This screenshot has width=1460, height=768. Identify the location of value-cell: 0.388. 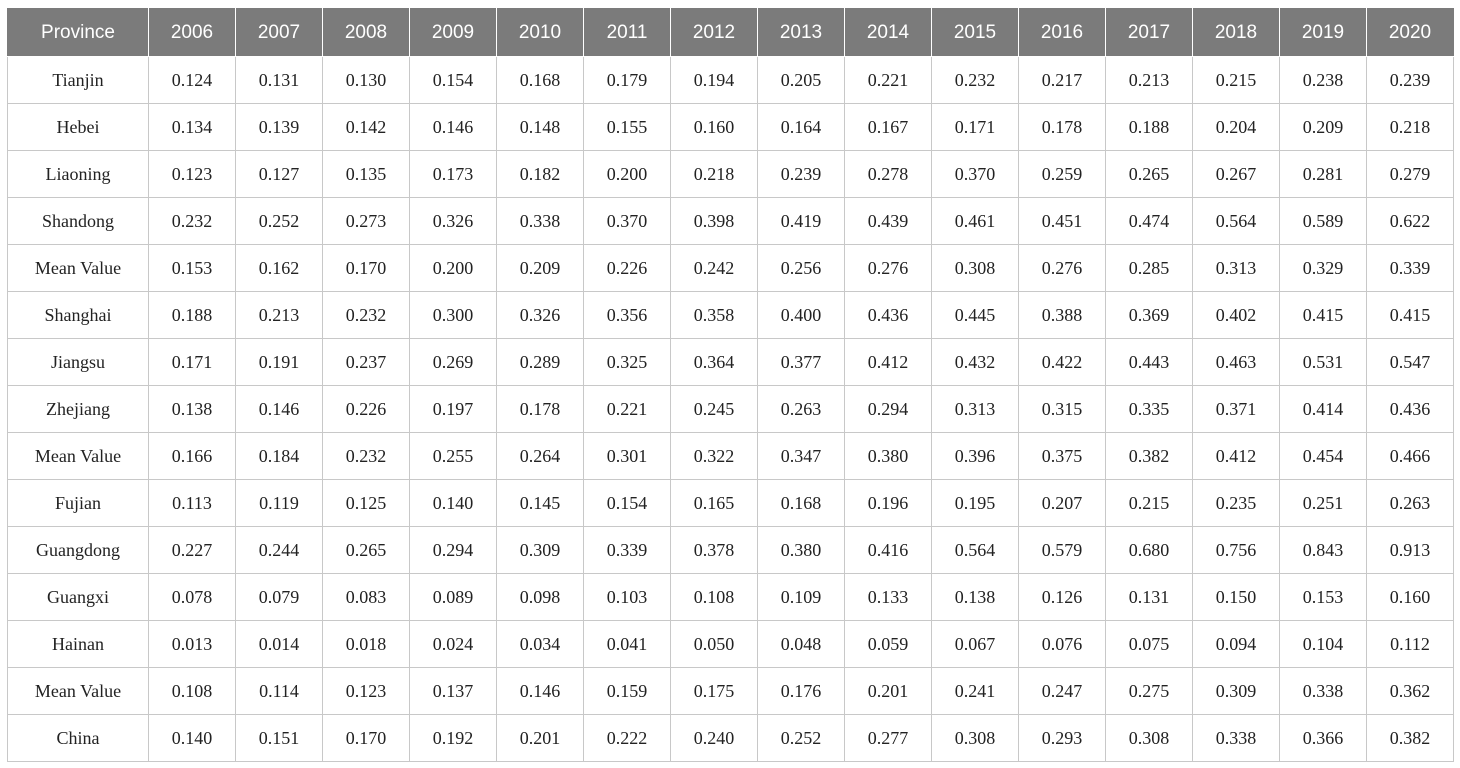
(1062, 315).